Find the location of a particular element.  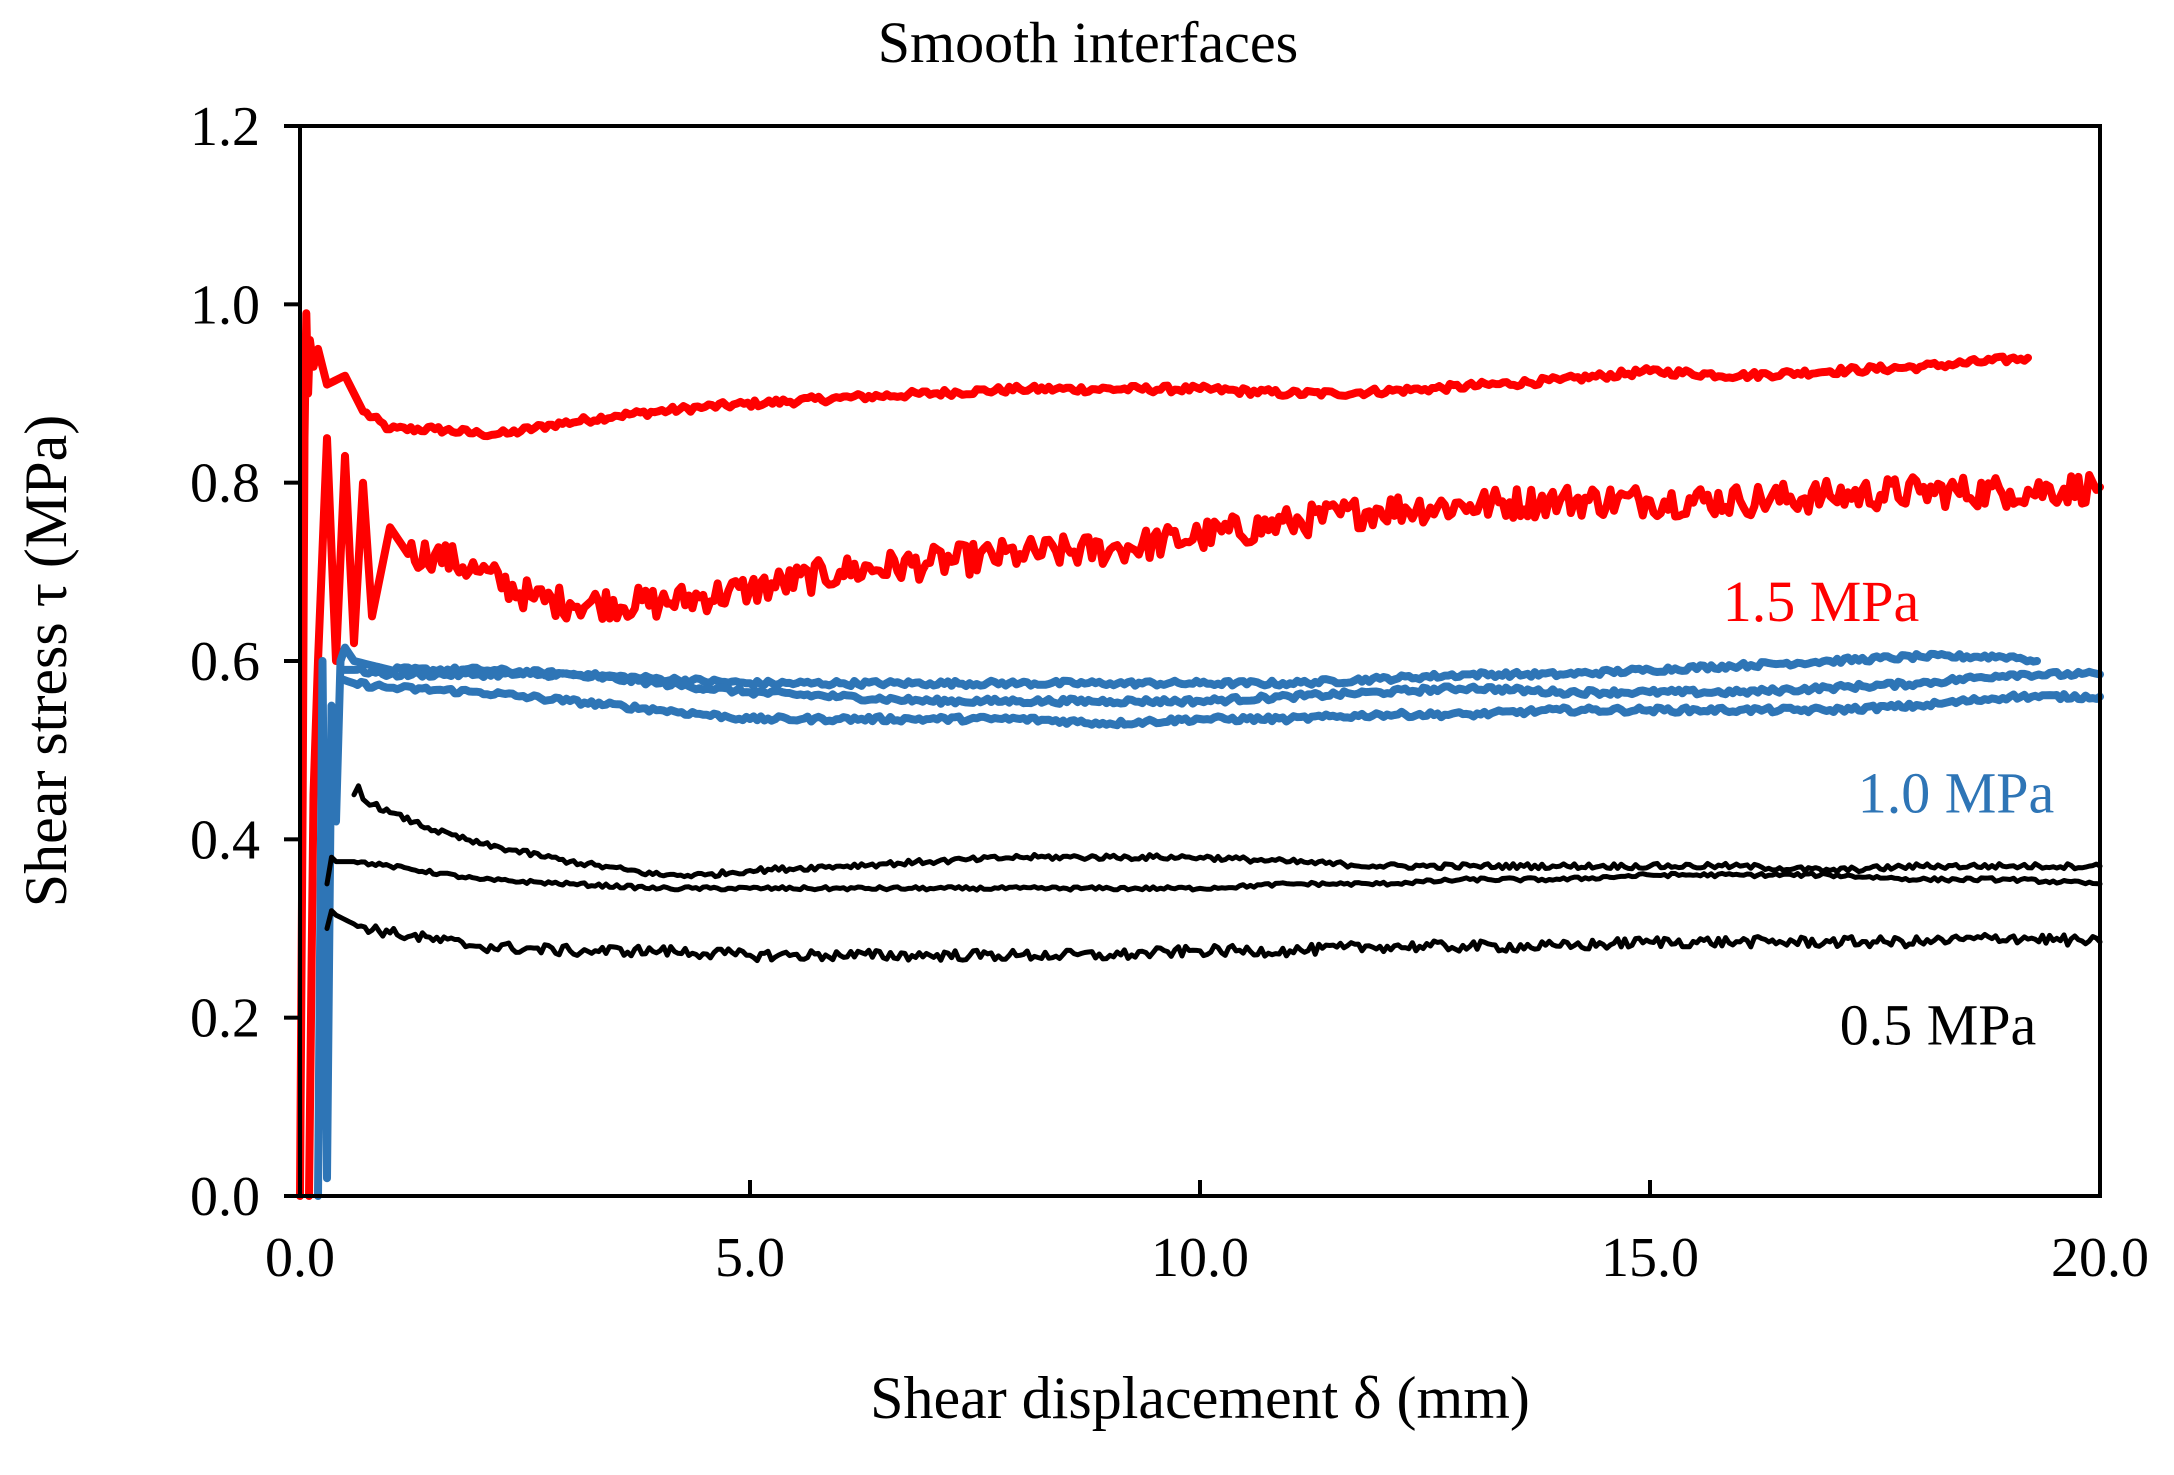

x-tick-label: 5.0 is located at coordinates (750, 1258).